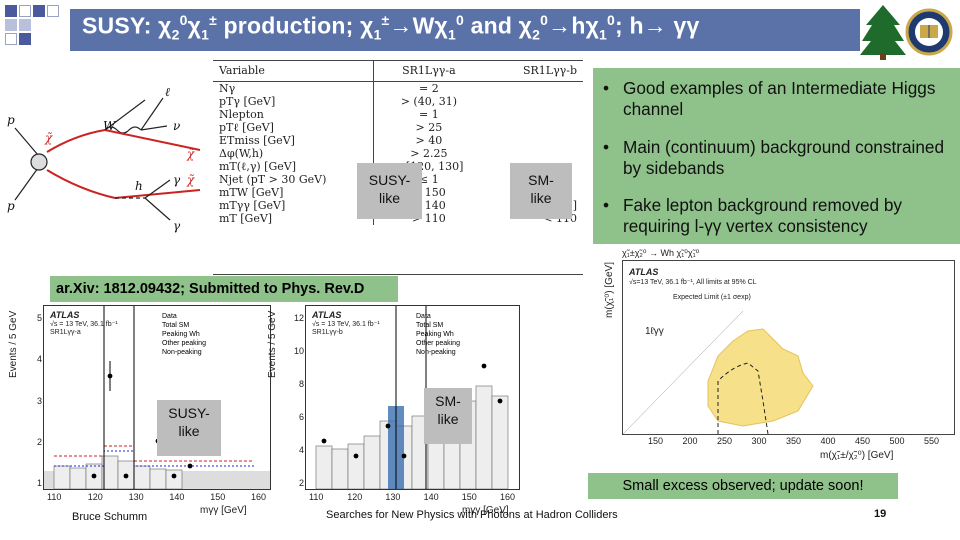 This screenshot has width=960, height=540. Describe the element at coordinates (298, 318) in the screenshot. I see `tick-label: 12` at that location.